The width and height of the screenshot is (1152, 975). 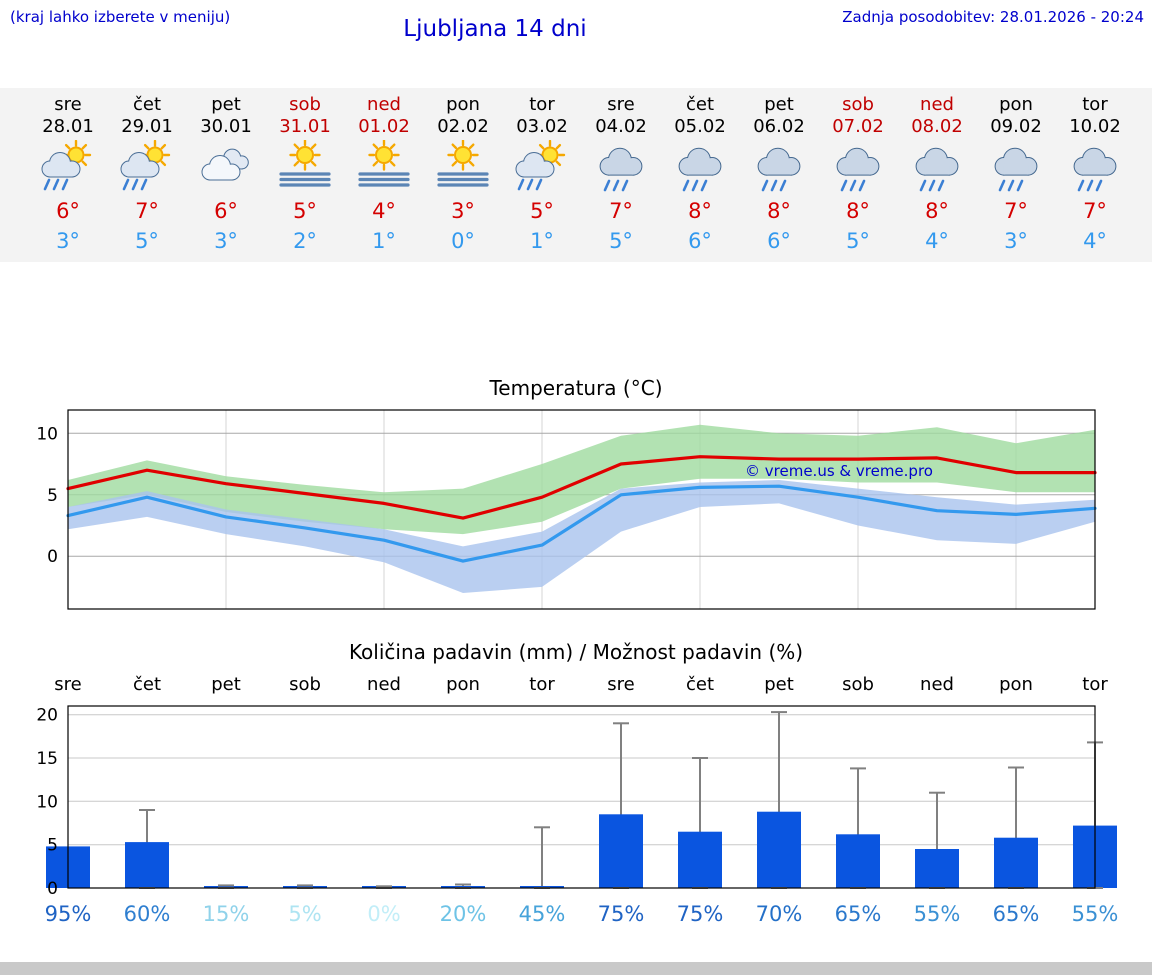 I want to click on location-hint: (kraj lahko izberete v meniju), so click(x=120, y=17).